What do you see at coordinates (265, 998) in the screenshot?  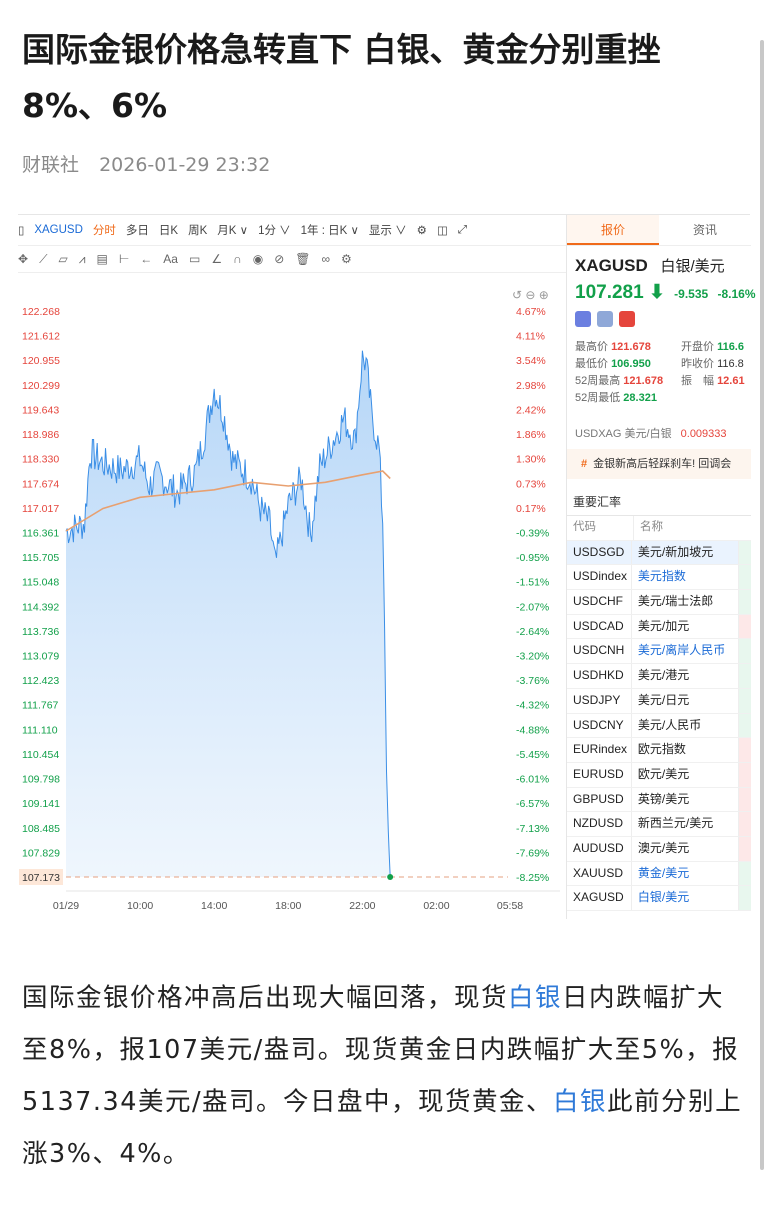 I see `body-text-1: 国际金银价格冲高后出现大幅回落，现货` at bounding box center [265, 998].